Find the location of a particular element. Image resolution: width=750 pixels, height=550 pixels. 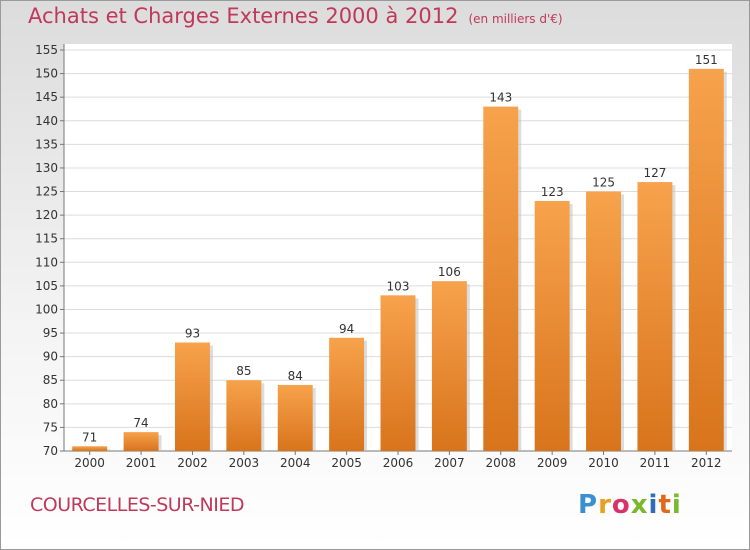

y-tick-label: 150 is located at coordinates (46, 74).